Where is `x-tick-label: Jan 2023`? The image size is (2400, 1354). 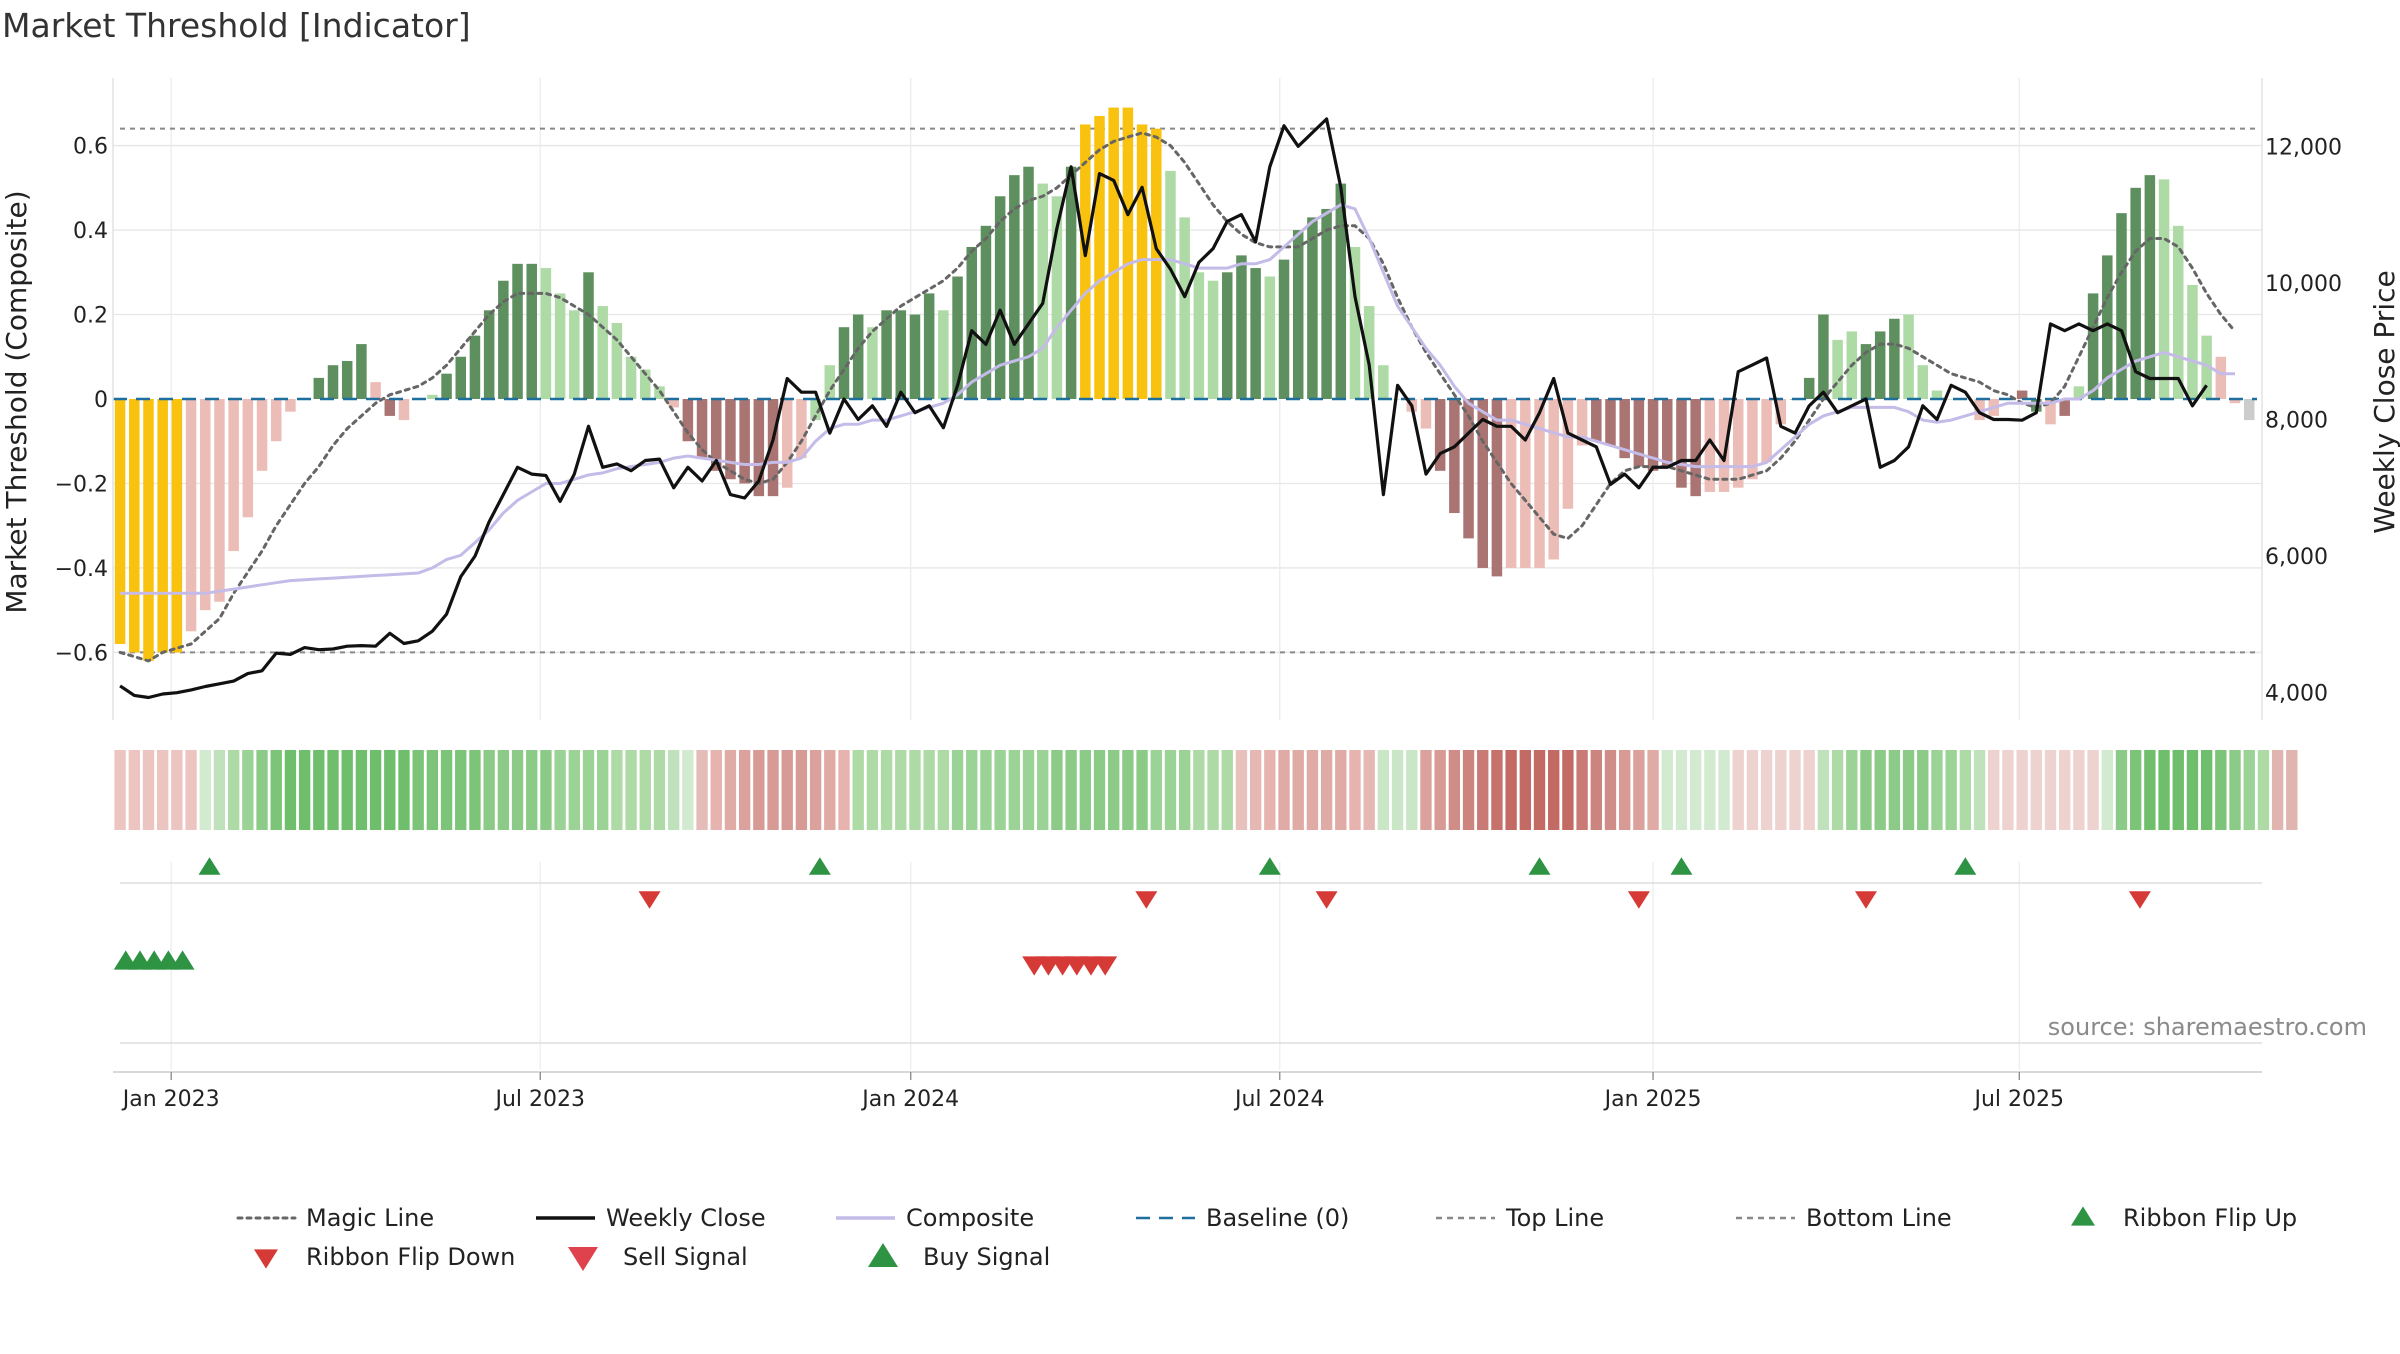
x-tick-label: Jan 2023 is located at coordinates (170, 1099).